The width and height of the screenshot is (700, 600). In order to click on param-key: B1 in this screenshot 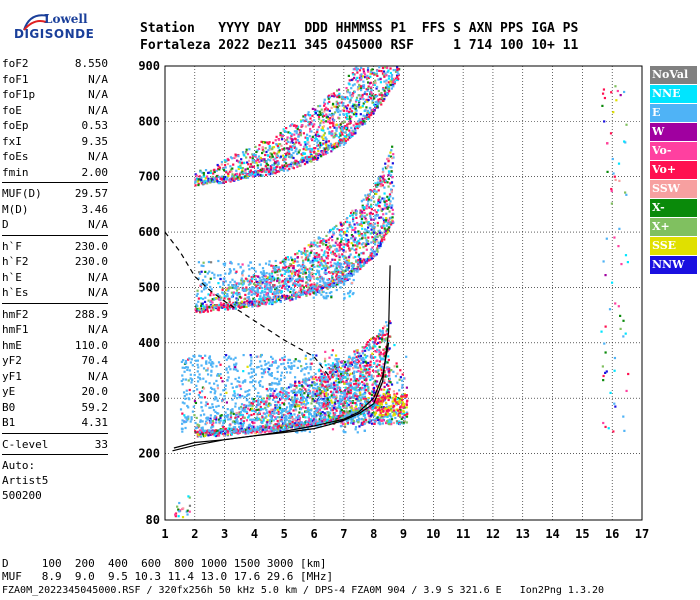, I will do `click(9, 422)`.